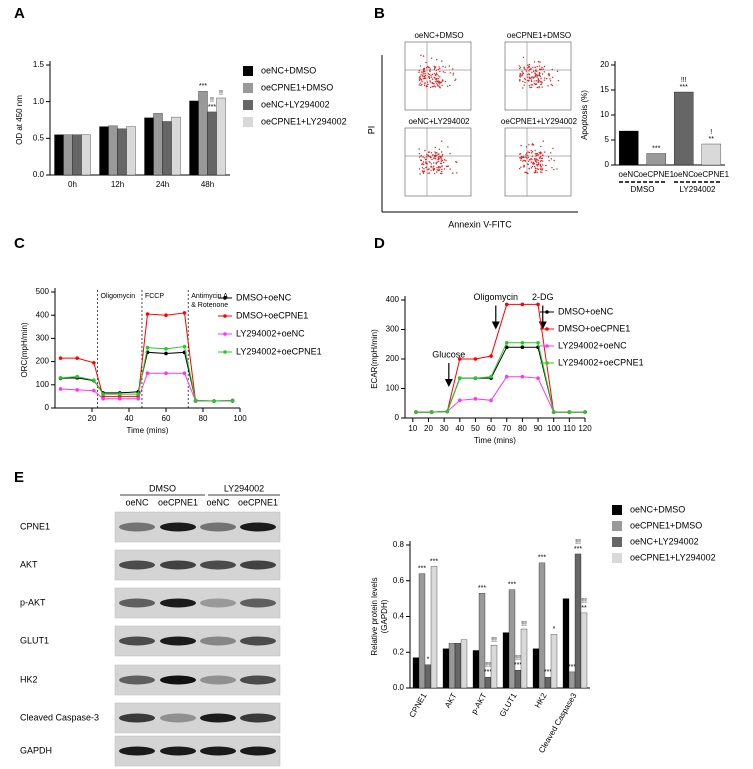 This screenshot has height=769, width=753. I want to click on series-line, so click(500, 377).